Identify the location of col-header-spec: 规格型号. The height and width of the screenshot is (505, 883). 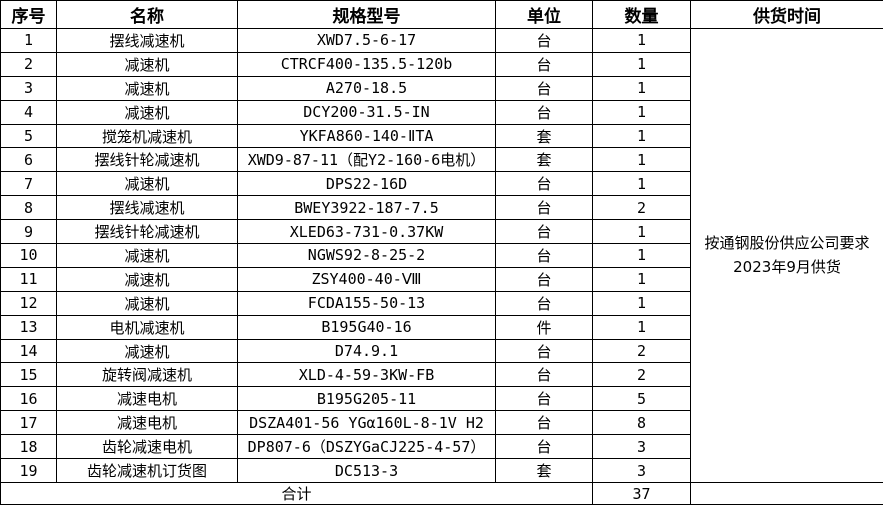
(366, 14).